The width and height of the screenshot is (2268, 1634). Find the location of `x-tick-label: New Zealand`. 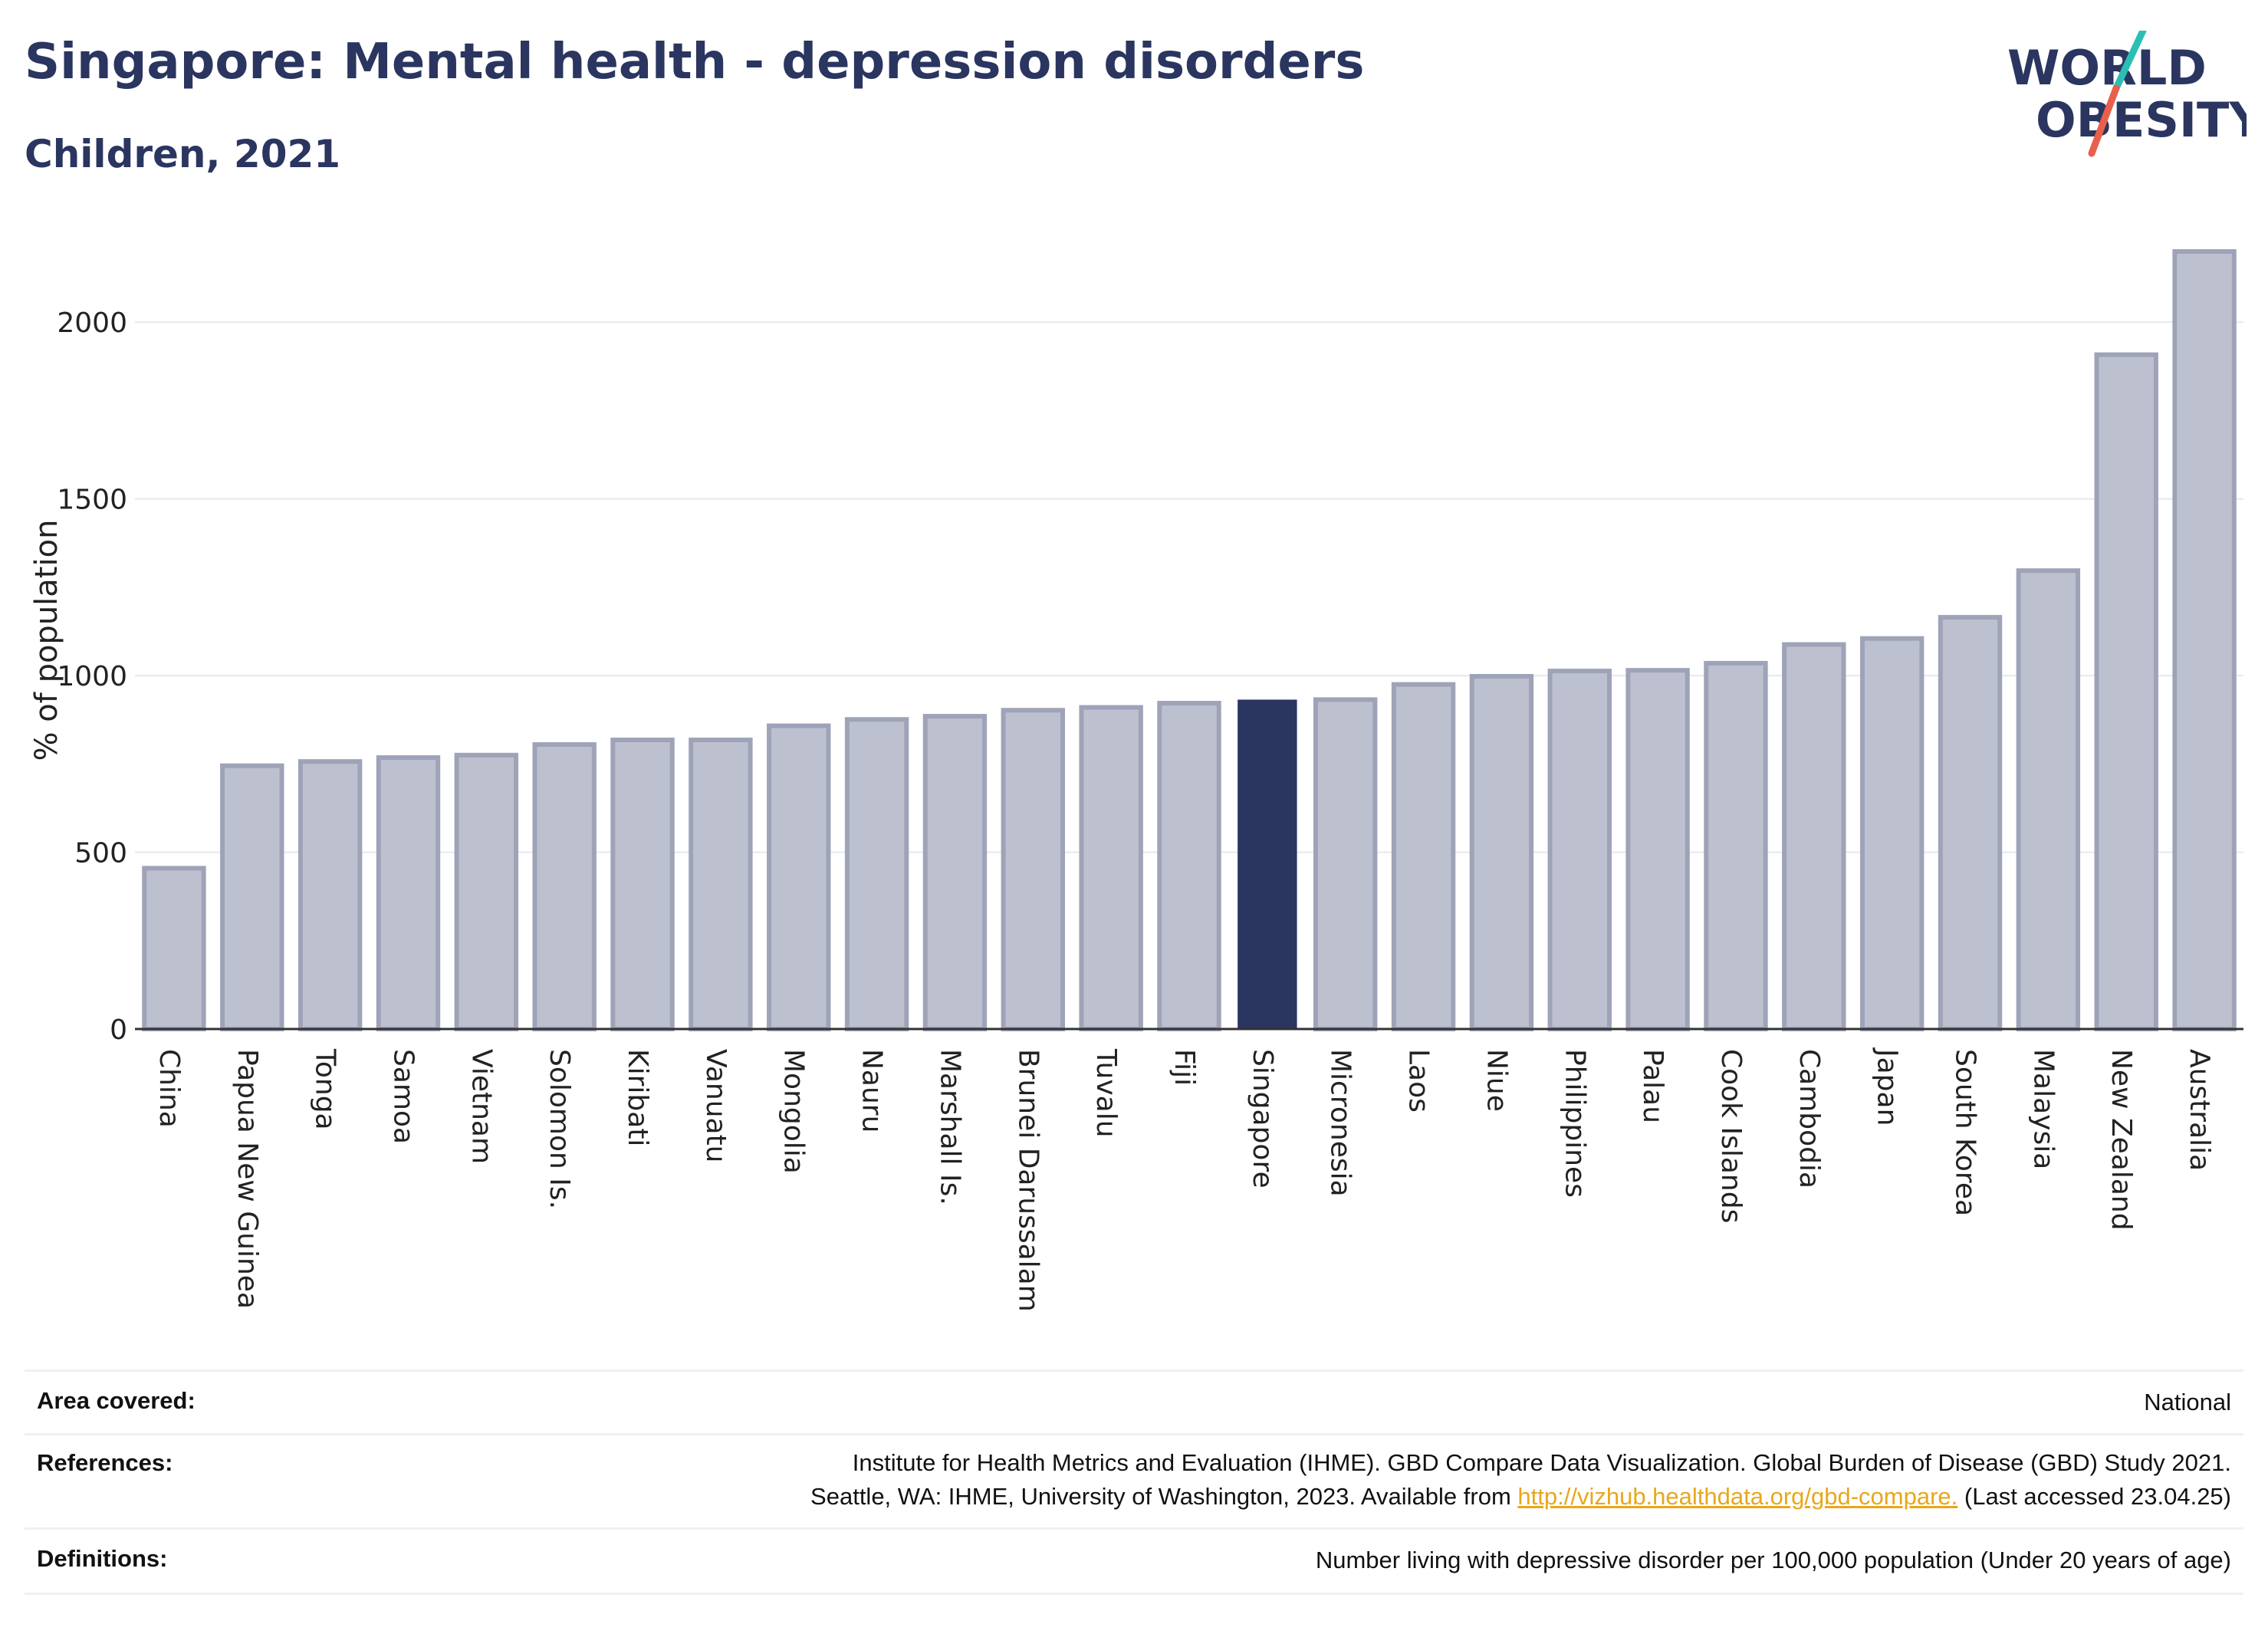

x-tick-label: New Zealand is located at coordinates (2121, 1140).